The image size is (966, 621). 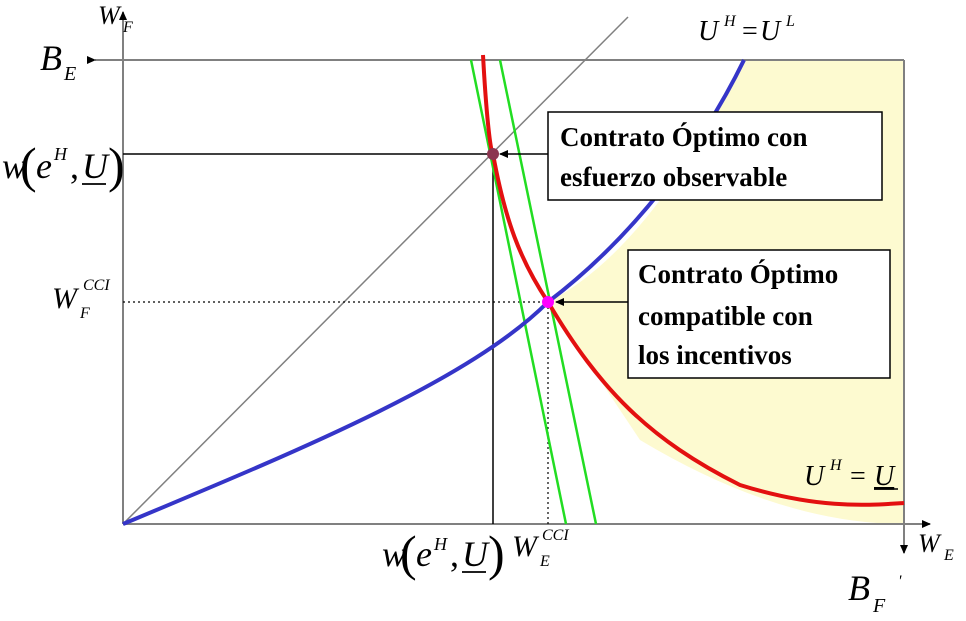 I want to click on x-axis-label: W E, so click(x=936, y=546).